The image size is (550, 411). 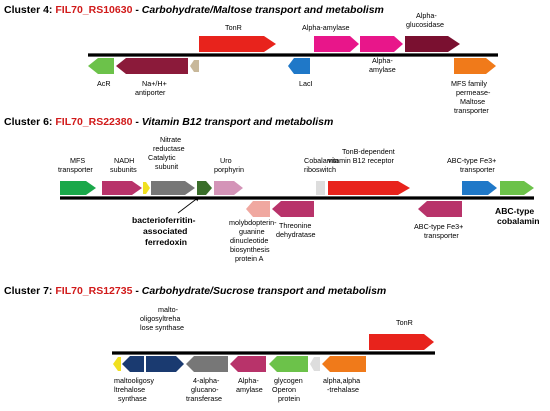 What do you see at coordinates (28, 291) in the screenshot?
I see `cluster-7-label: Cluster 7:` at bounding box center [28, 291].